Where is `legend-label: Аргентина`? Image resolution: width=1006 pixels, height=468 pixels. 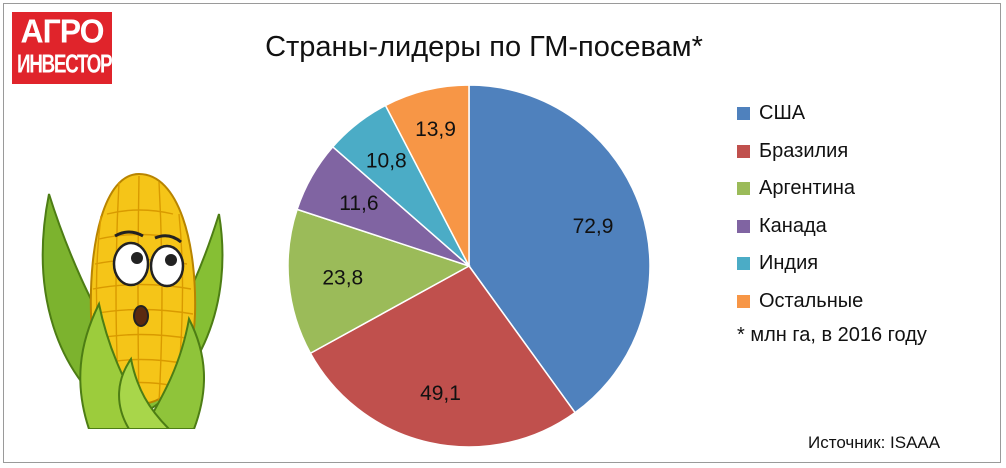
legend-label: Аргентина is located at coordinates (807, 188).